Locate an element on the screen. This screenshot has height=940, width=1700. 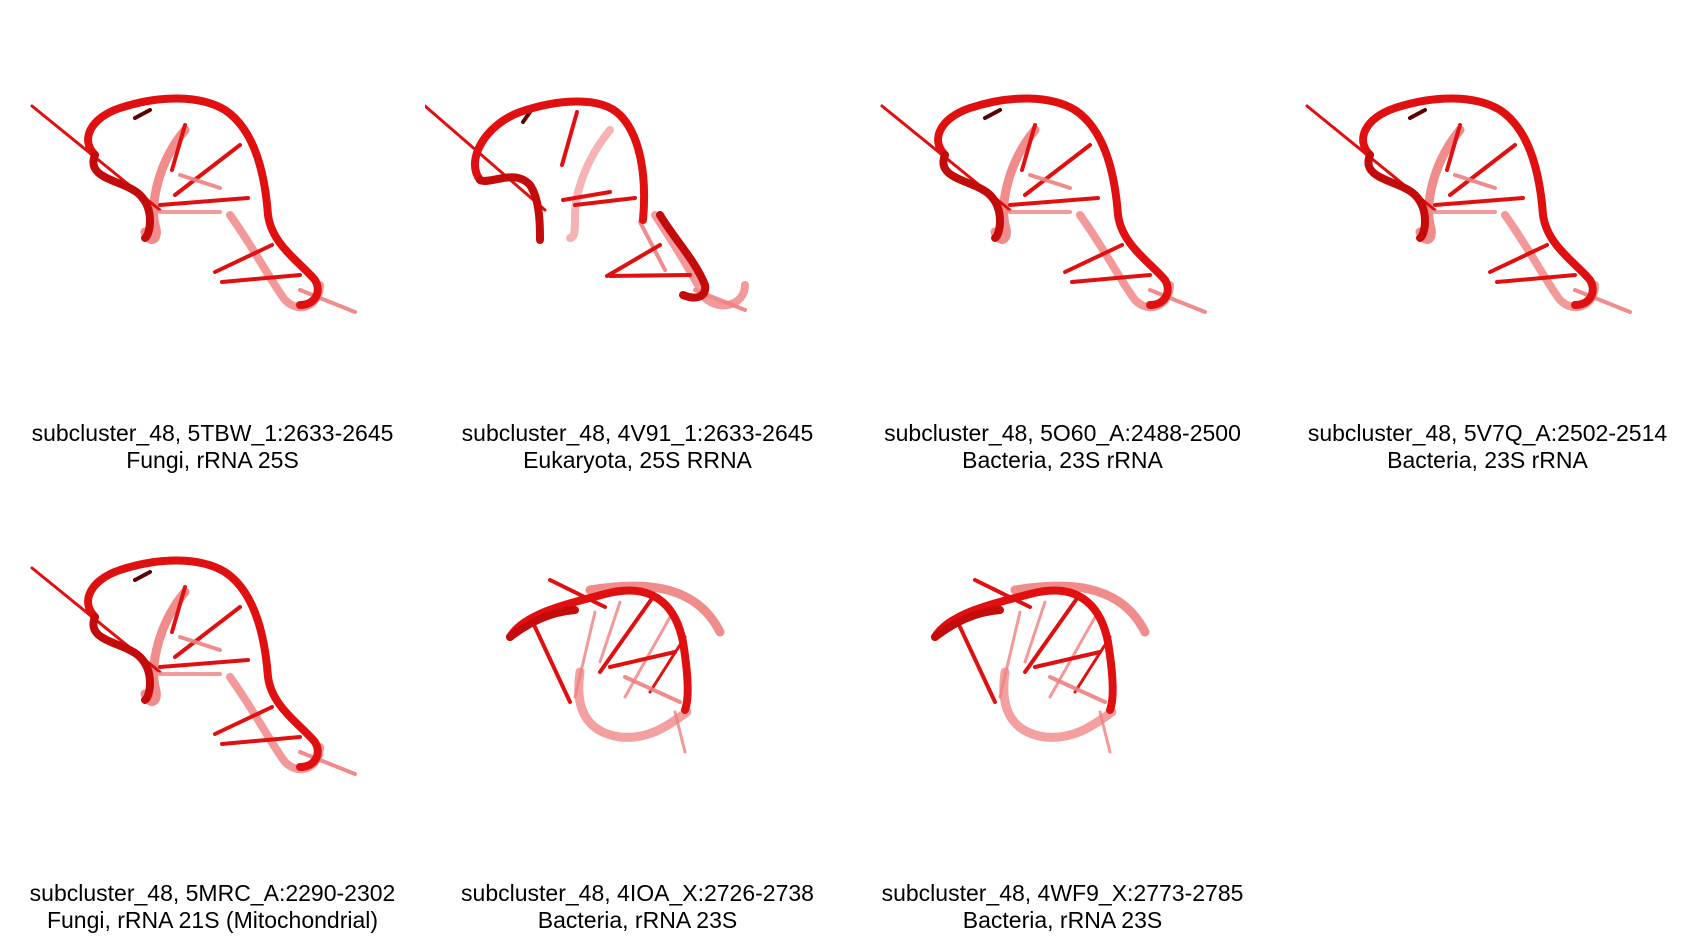
panel-subtitle: Fungi, rRNA 25S is located at coordinates (212, 460).